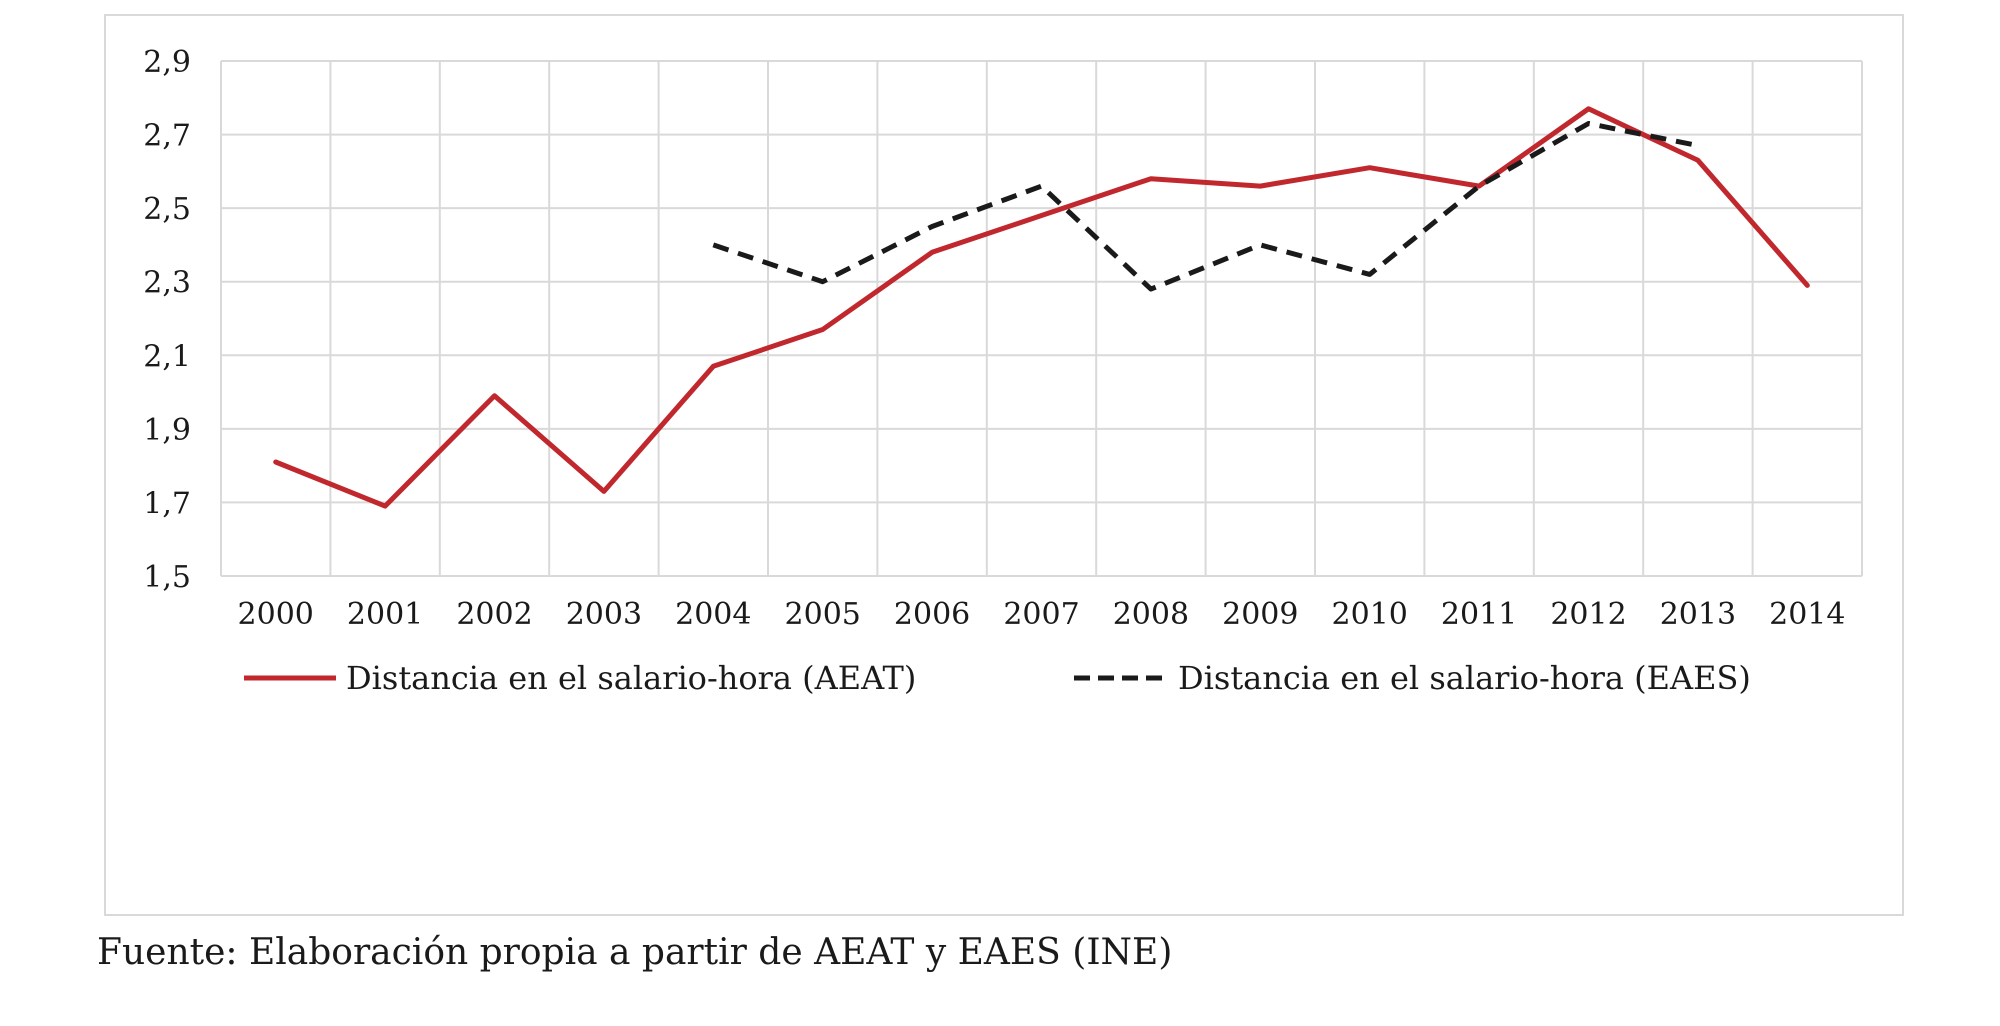  What do you see at coordinates (1151, 614) in the screenshot?
I see `x-tick-label: 2008` at bounding box center [1151, 614].